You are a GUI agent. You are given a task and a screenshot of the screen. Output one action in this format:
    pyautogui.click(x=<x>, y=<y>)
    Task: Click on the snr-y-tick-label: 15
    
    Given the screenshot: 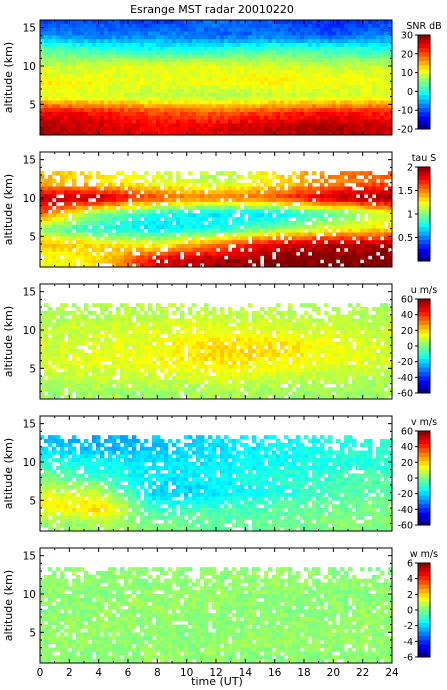 What is the action you would take?
    pyautogui.click(x=29, y=29)
    